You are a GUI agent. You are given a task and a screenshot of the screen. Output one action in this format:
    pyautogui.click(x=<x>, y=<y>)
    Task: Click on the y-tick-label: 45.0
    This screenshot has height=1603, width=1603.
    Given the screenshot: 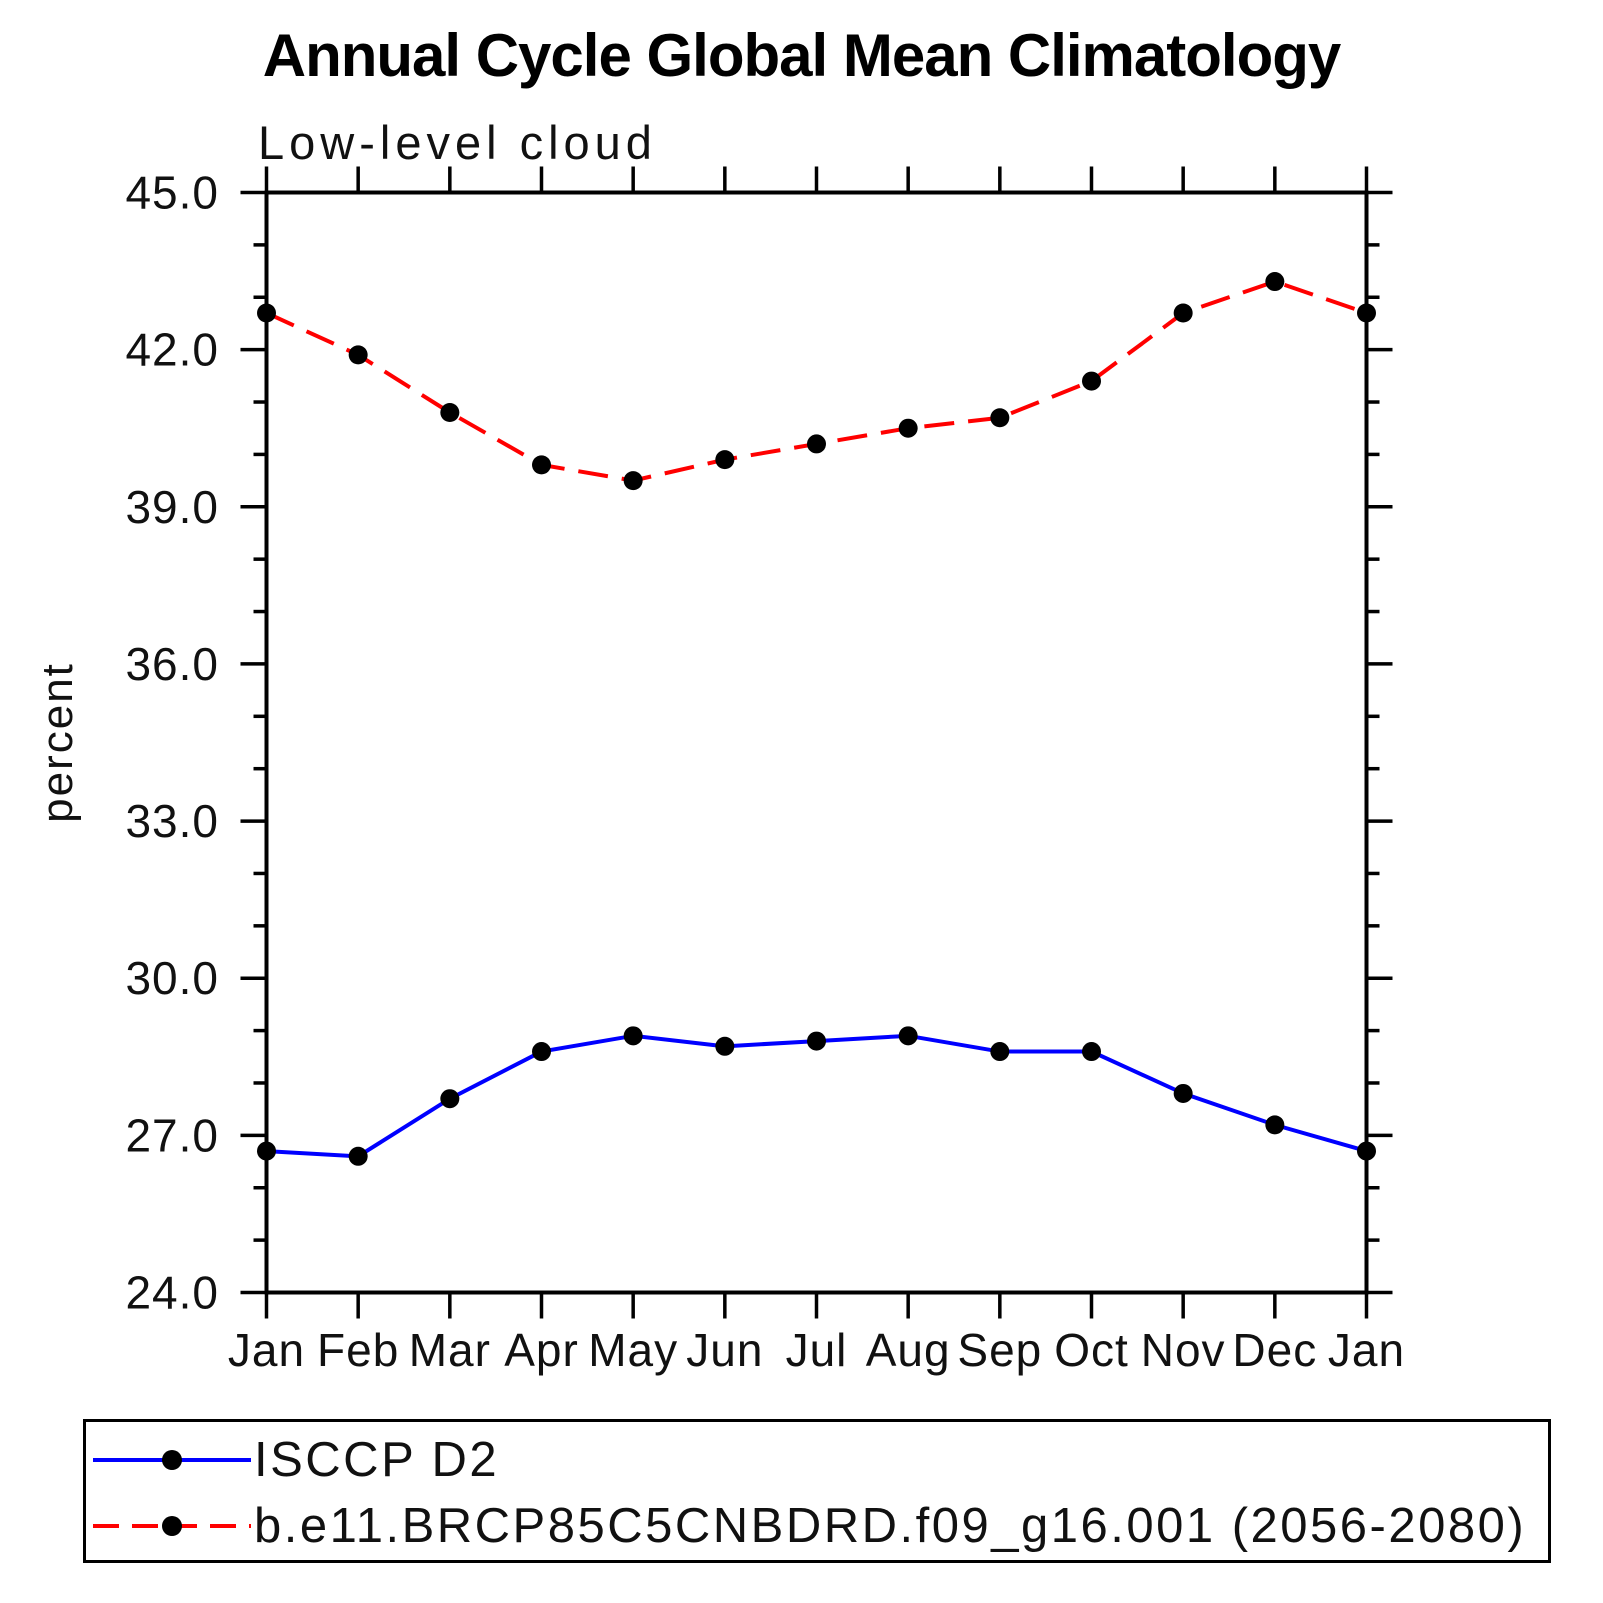 What is the action you would take?
    pyautogui.click(x=172, y=193)
    